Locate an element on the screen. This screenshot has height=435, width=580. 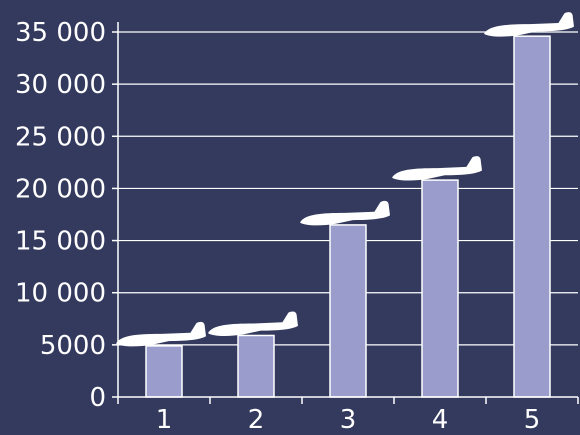
x-tick-label: 4 is located at coordinates (440, 420).